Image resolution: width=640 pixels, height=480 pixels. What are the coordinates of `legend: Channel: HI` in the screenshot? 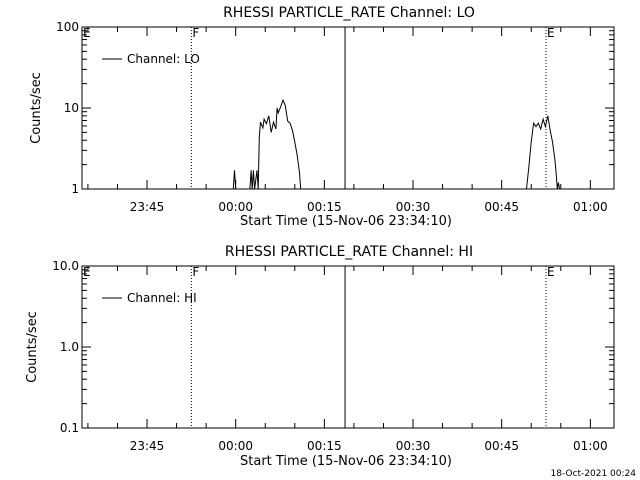 It's located at (149, 298).